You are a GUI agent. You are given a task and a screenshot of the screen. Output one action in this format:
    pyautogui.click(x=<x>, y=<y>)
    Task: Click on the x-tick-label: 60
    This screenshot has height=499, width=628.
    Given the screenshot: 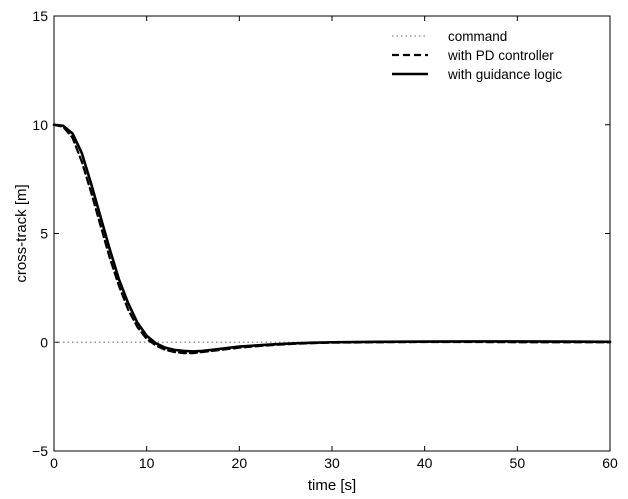 What is the action you would take?
    pyautogui.click(x=610, y=463)
    